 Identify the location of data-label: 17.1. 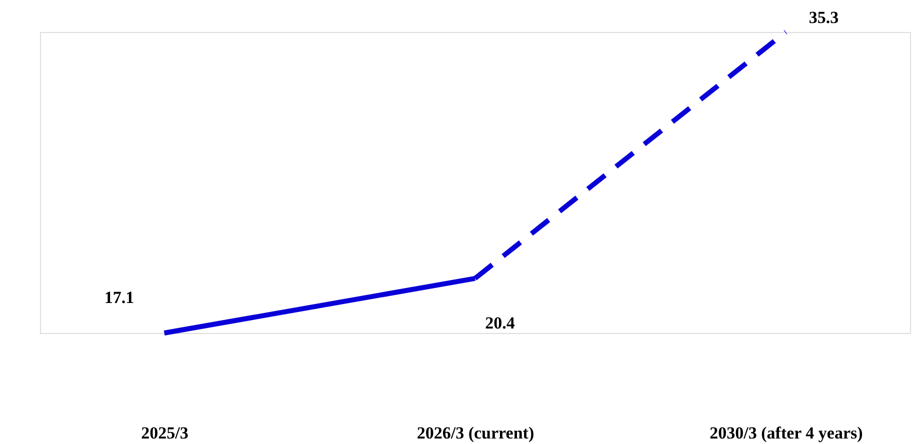
(119, 297).